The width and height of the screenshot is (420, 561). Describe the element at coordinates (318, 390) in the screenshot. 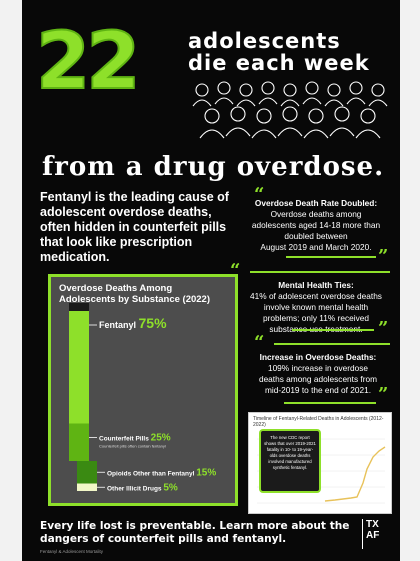

I see `quote-line: mid-2019 to the end of 2021.` at that location.